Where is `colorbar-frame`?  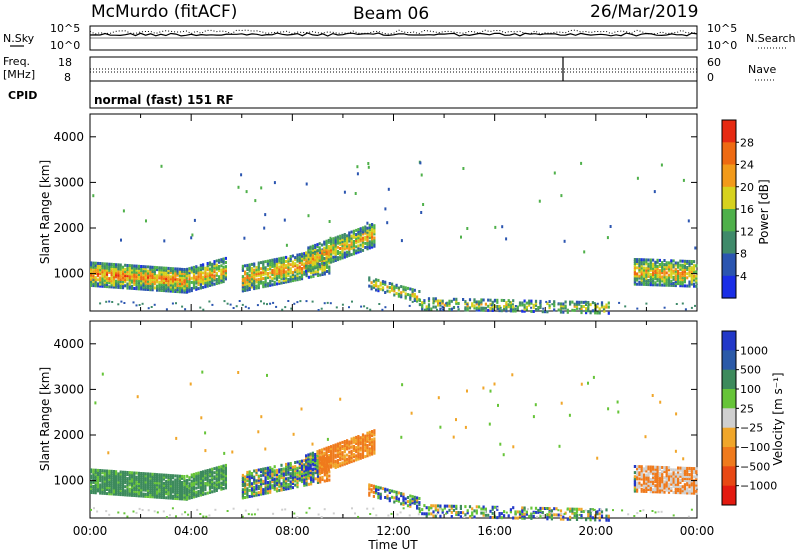
colorbar-frame is located at coordinates (729, 418).